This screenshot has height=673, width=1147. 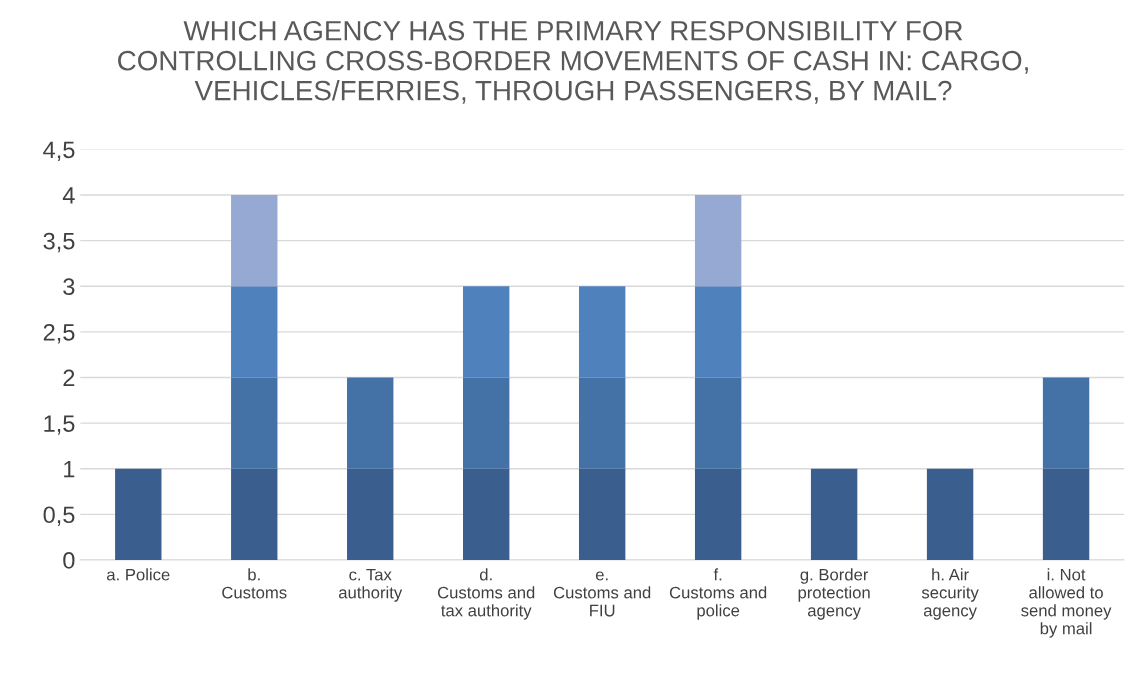 I want to click on x-tick-label: h. Air security agency, so click(x=950, y=594).